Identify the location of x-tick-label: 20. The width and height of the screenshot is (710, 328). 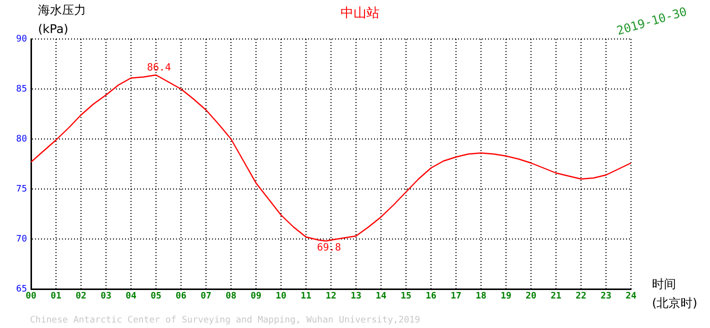
(531, 297).